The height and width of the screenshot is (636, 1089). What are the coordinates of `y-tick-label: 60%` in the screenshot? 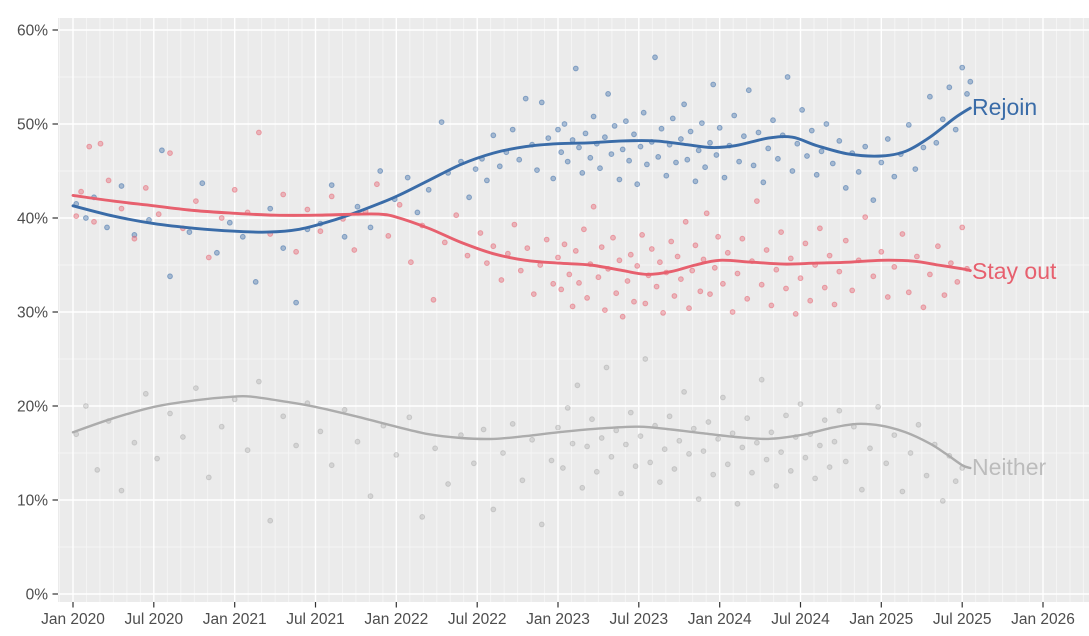 It's located at (32, 31).